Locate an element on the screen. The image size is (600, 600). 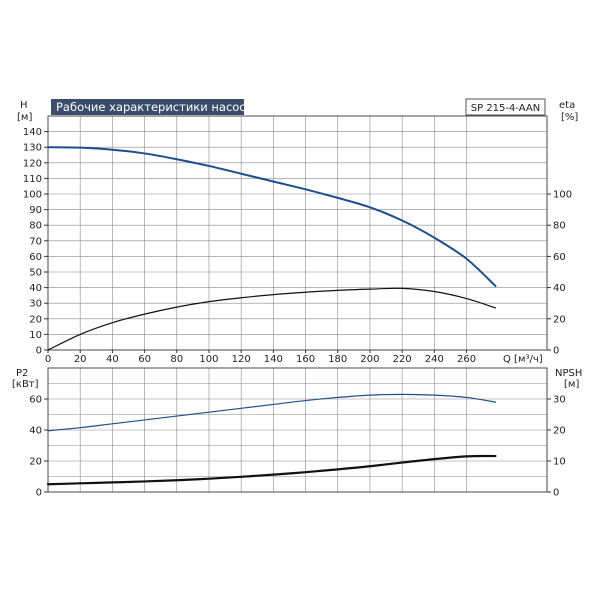
xtick-label: 80 is located at coordinates (176, 359).